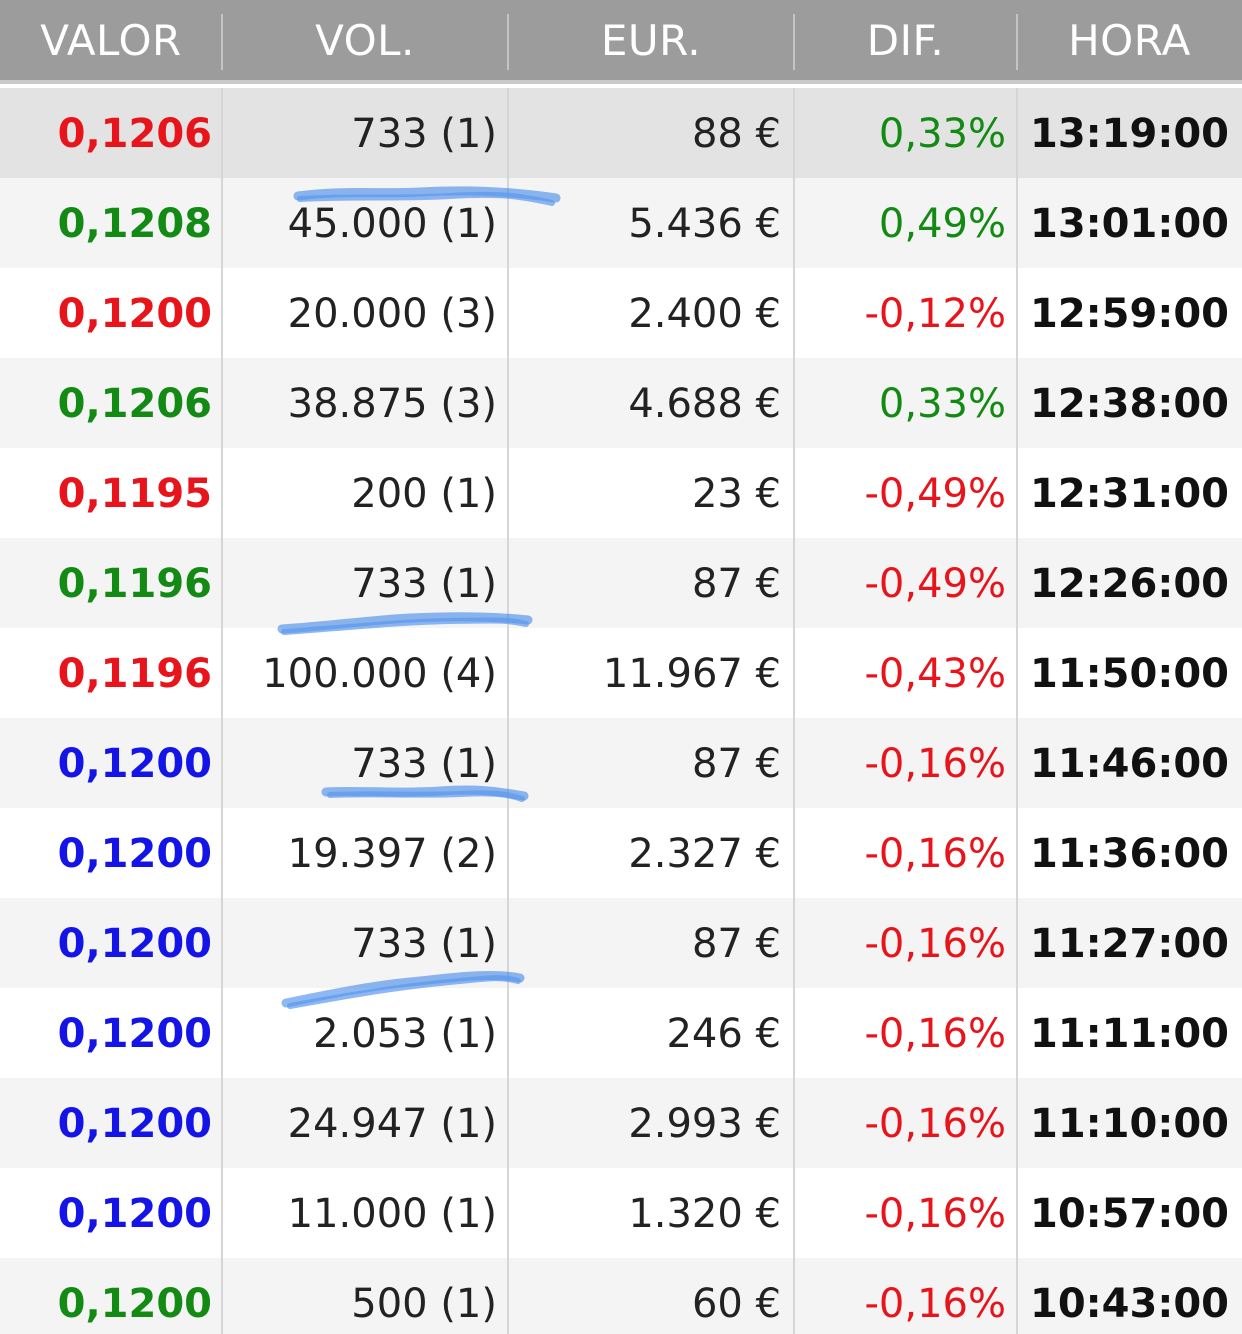 This screenshot has height=1334, width=1242. I want to click on cell-eur: 88 €, so click(736, 134).